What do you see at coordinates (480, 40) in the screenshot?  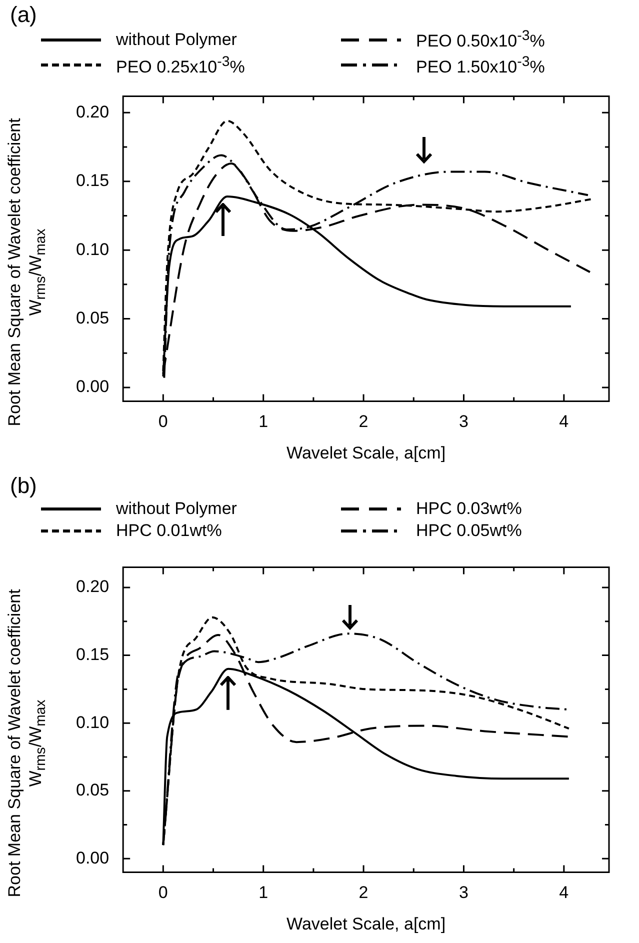 I see `legend-label: PEO 0.50x10$^{-3}$%` at bounding box center [480, 40].